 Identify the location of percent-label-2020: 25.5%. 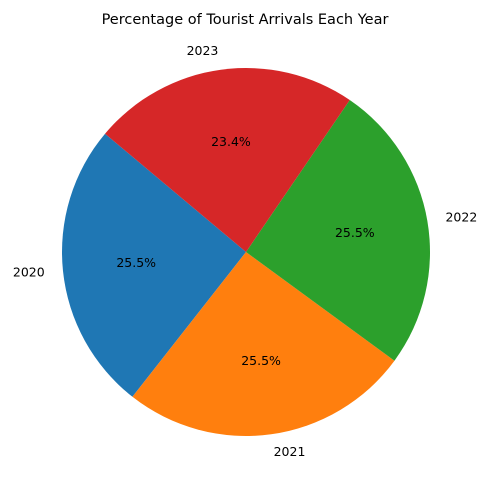
(136, 262).